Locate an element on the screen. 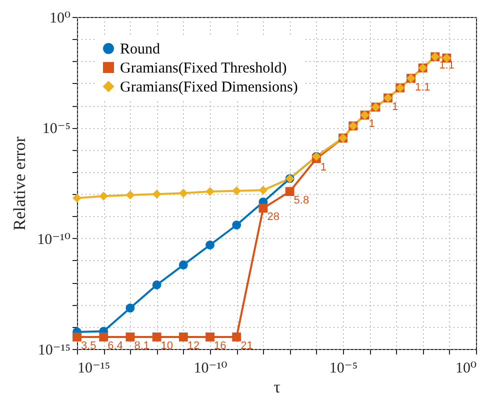 Image resolution: width=499 pixels, height=400 pixels. y-tick-label: 10⁻¹⁵ is located at coordinates (54, 350).